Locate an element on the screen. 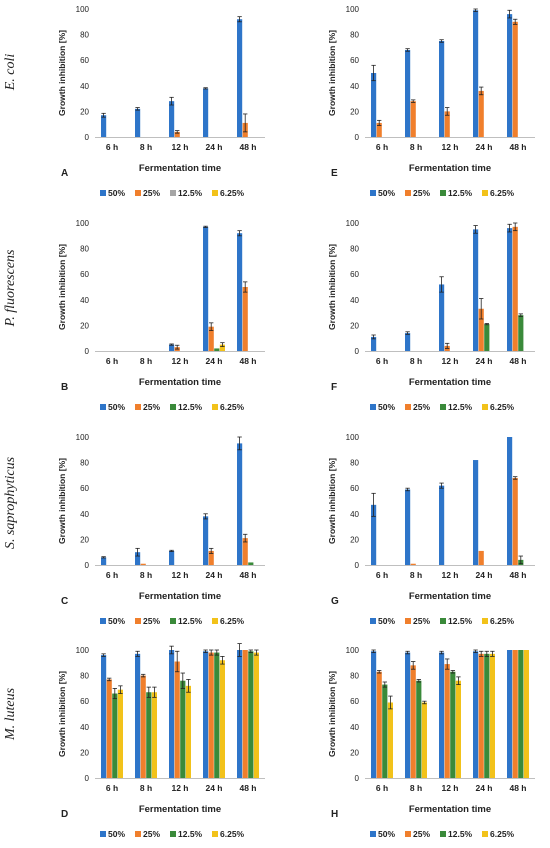  panel-f-xtick-2: 12 h is located at coordinates (449, 361).